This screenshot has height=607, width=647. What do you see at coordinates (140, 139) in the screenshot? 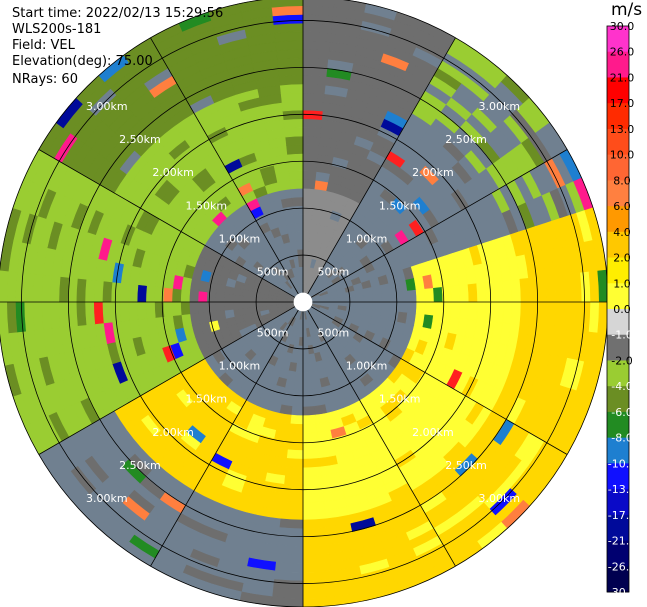
I see `range-ring-label: 2.50km` at bounding box center [140, 139].